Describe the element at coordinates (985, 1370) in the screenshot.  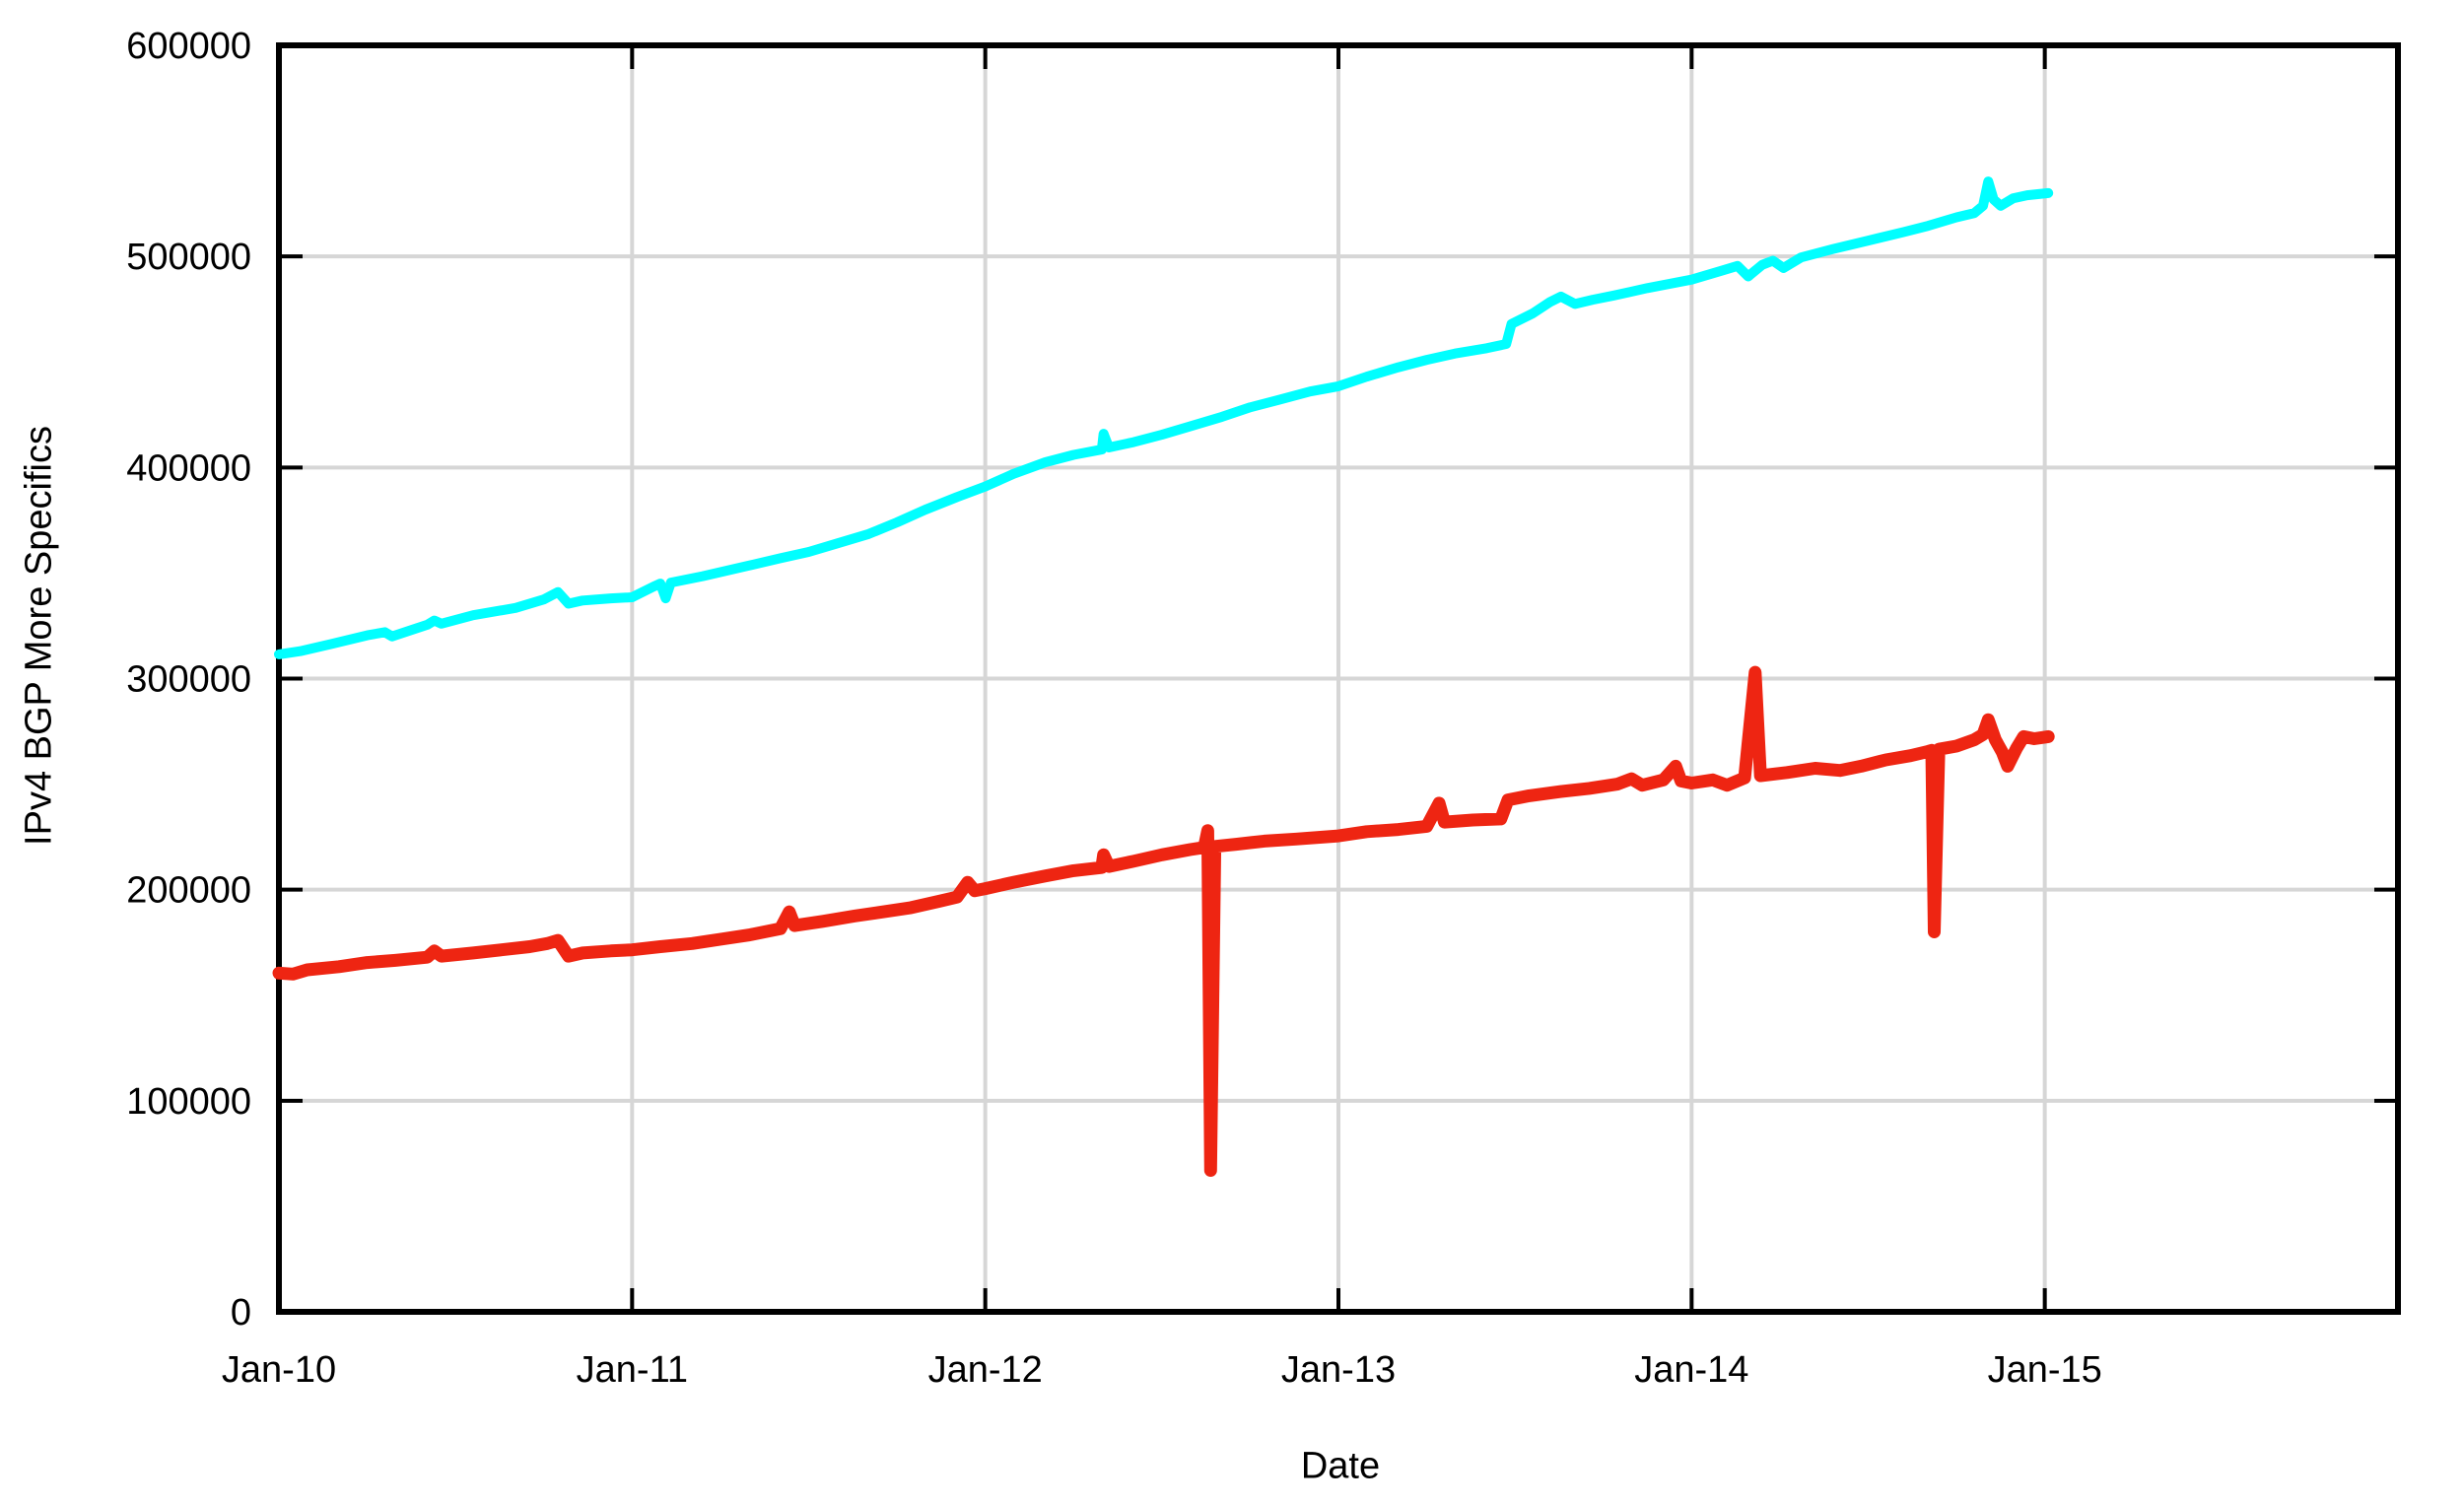
I see `x-tick-label: Jan-12` at that location.